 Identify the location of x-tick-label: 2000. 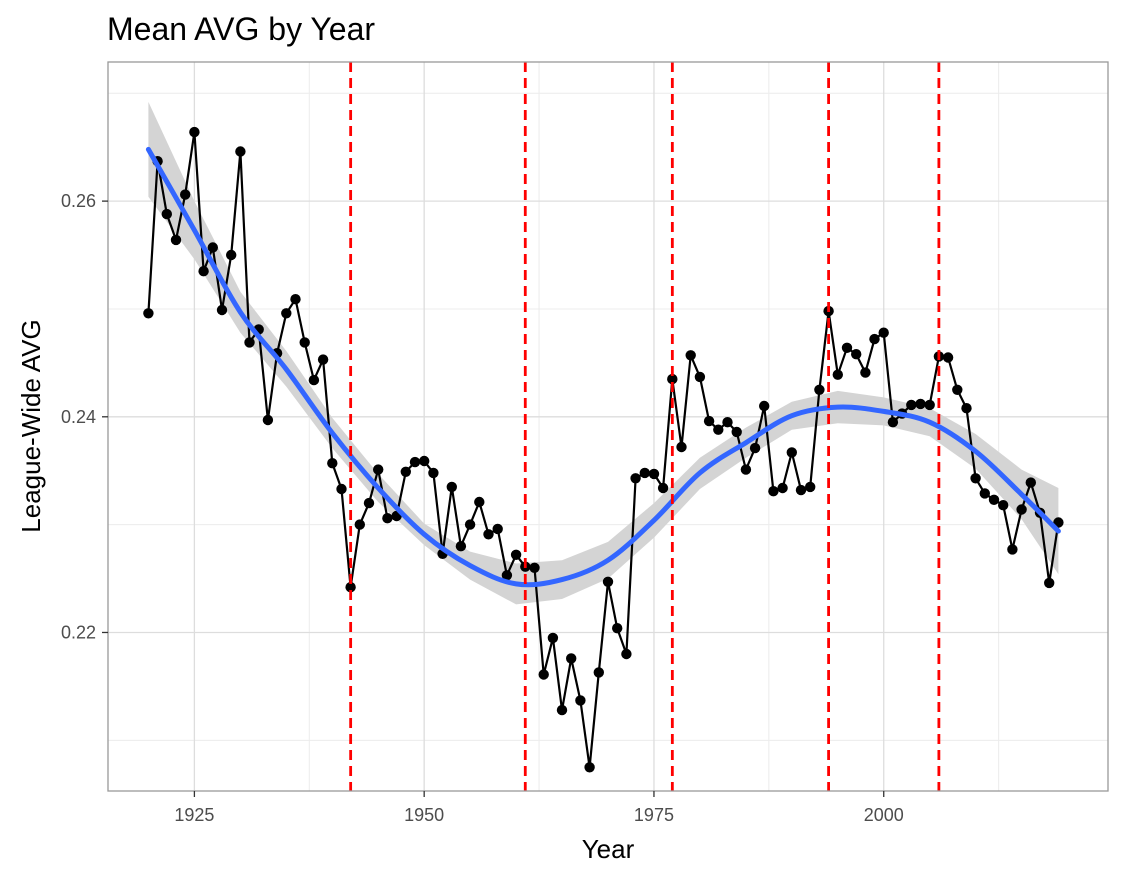
(884, 815).